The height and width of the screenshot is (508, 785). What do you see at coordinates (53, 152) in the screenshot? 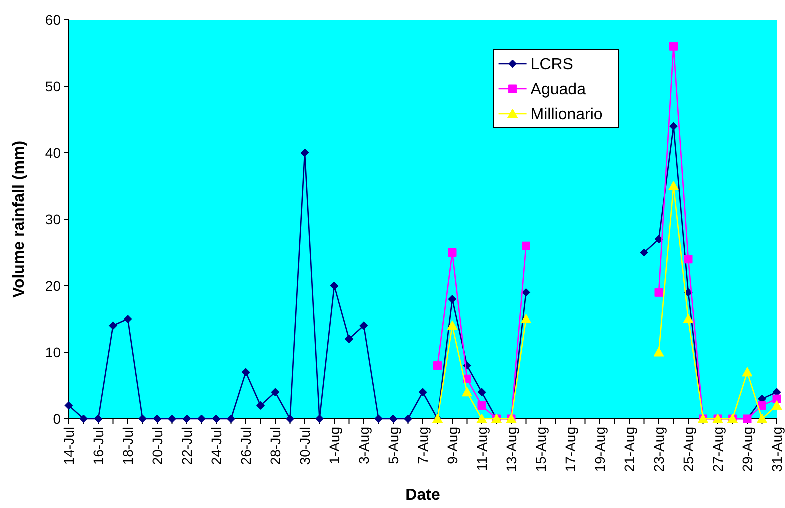
I see `y-tick-label: 40` at bounding box center [53, 152].